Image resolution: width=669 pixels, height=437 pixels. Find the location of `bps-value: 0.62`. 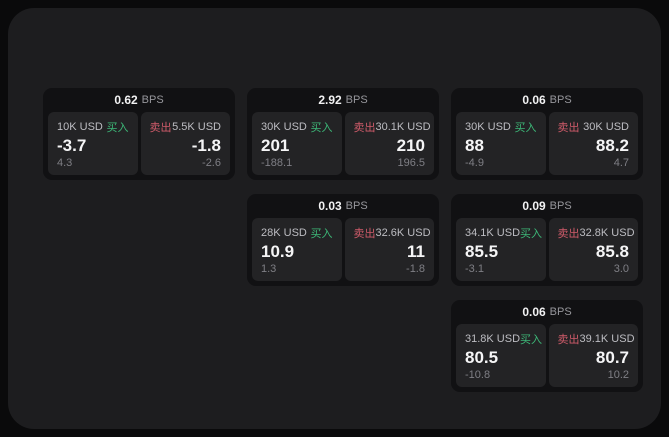

bps-value: 0.62 is located at coordinates (126, 100).